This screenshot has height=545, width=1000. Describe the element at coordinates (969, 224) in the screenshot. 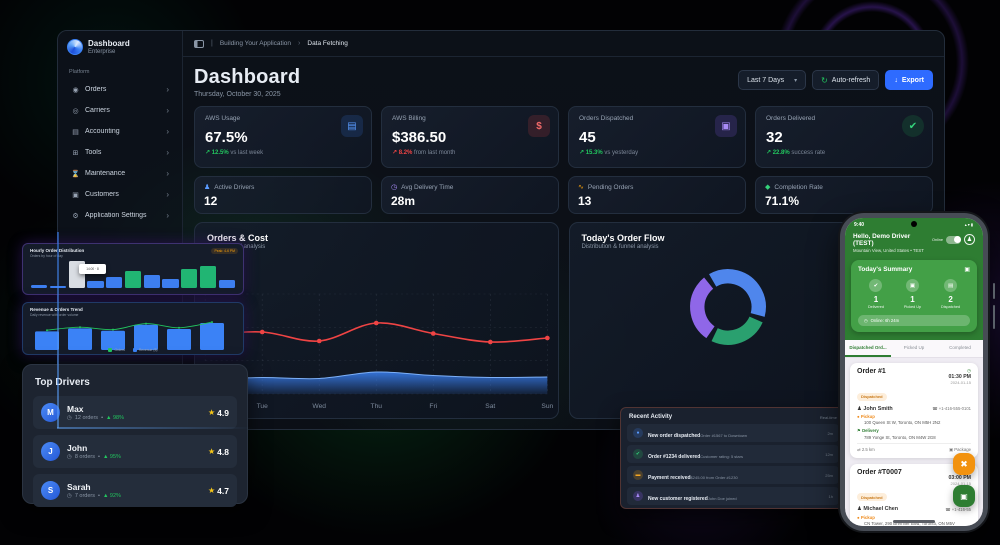

I see `status-icons: ▴▾▮` at that location.